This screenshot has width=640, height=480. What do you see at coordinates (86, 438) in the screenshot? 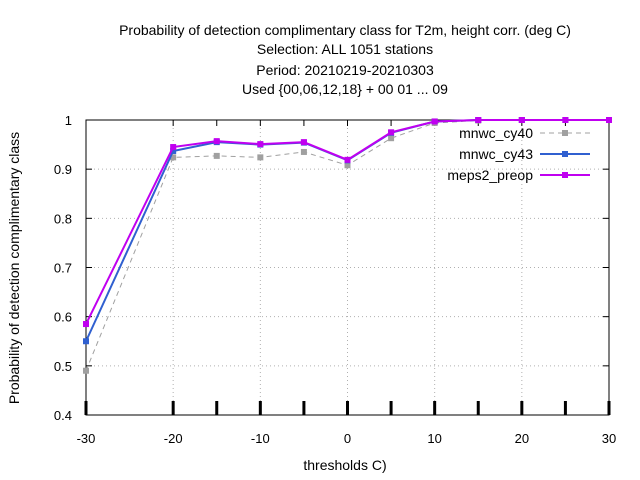
I see `x-tick-label: -30` at bounding box center [86, 438].